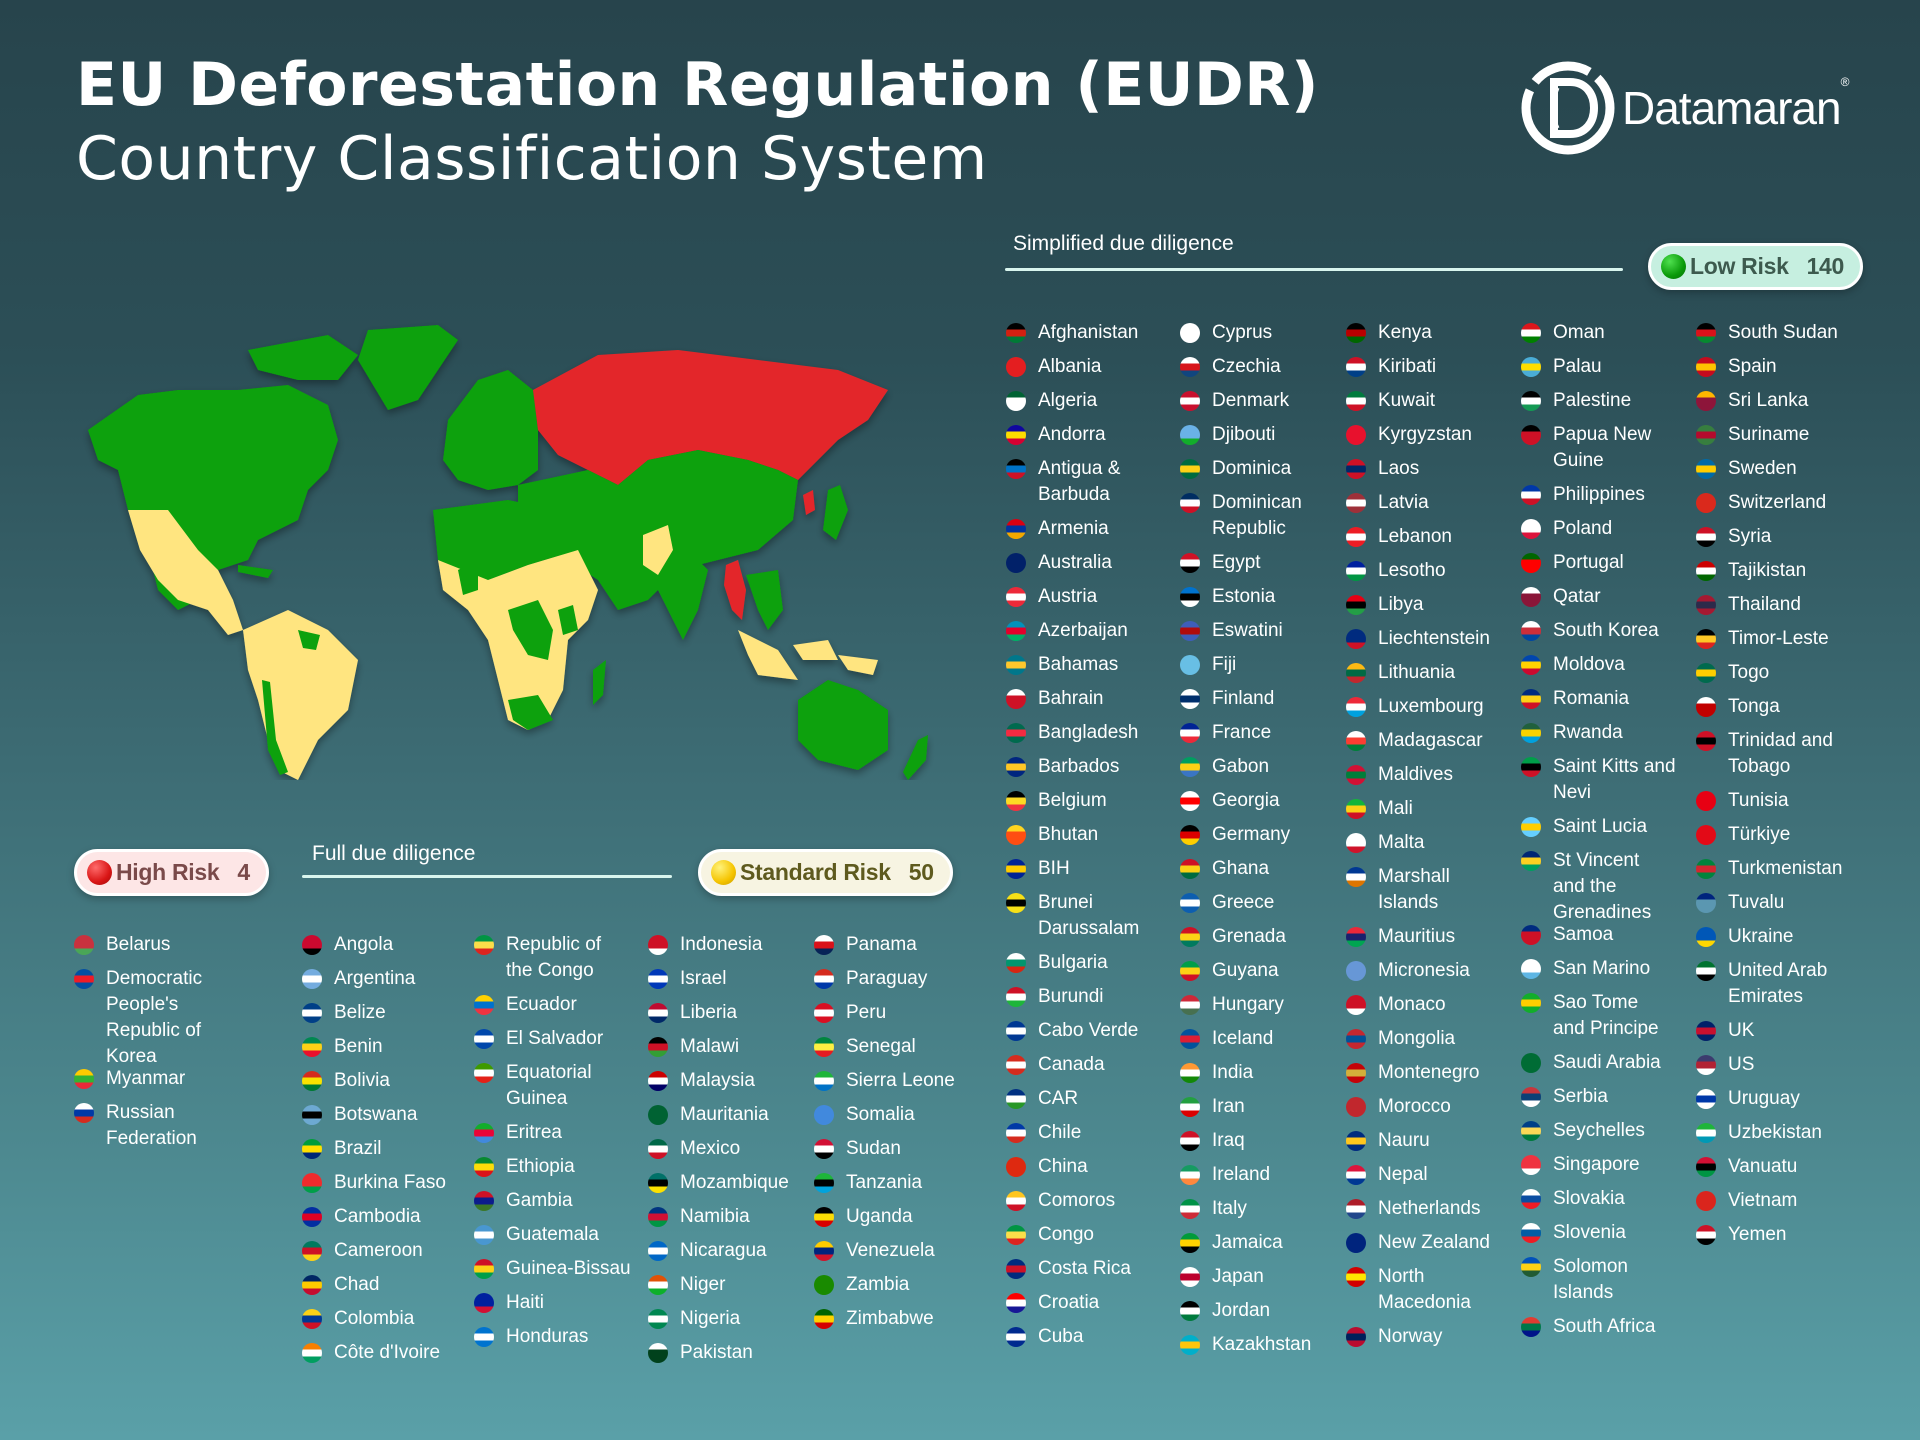 The width and height of the screenshot is (1920, 1440). Describe the element at coordinates (1055, 699) in the screenshot. I see `country-item-bahrain: Bahrain` at that location.